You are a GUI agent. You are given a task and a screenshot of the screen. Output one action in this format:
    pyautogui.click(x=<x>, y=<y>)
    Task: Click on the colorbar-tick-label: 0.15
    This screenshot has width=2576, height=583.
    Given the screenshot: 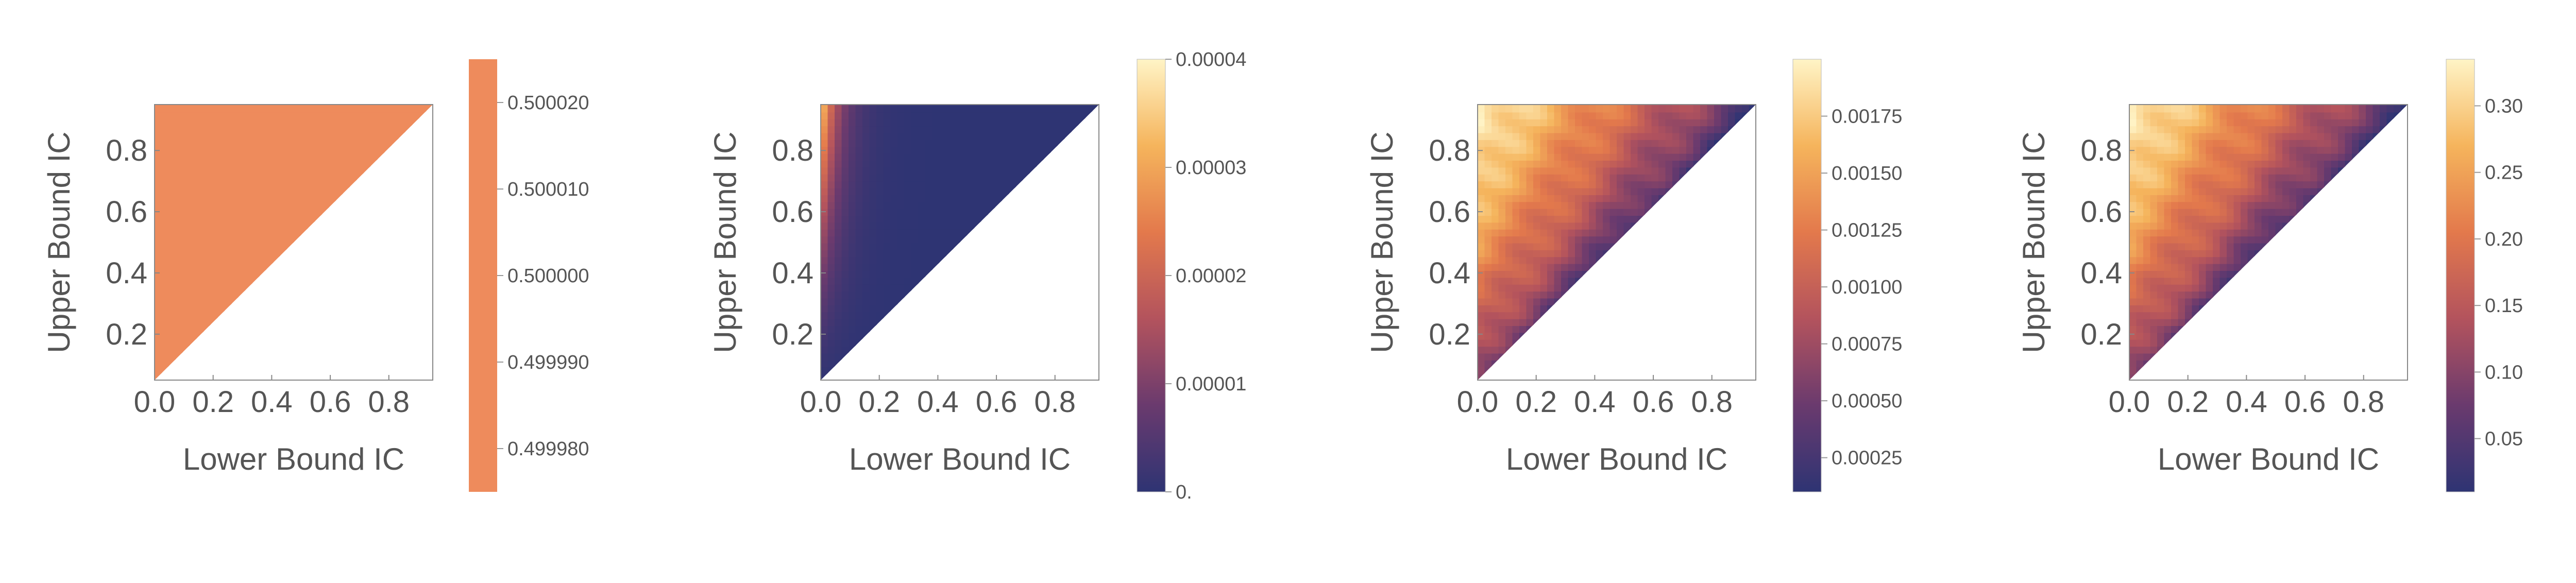 What is the action you would take?
    pyautogui.click(x=2504, y=306)
    